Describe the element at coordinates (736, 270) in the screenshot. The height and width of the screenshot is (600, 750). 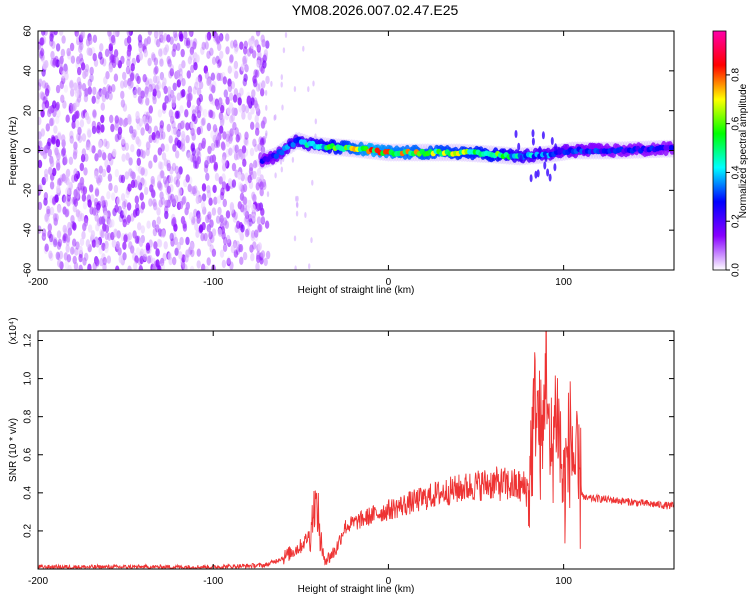
I see `colorbar-tick-label: 0.0` at that location.